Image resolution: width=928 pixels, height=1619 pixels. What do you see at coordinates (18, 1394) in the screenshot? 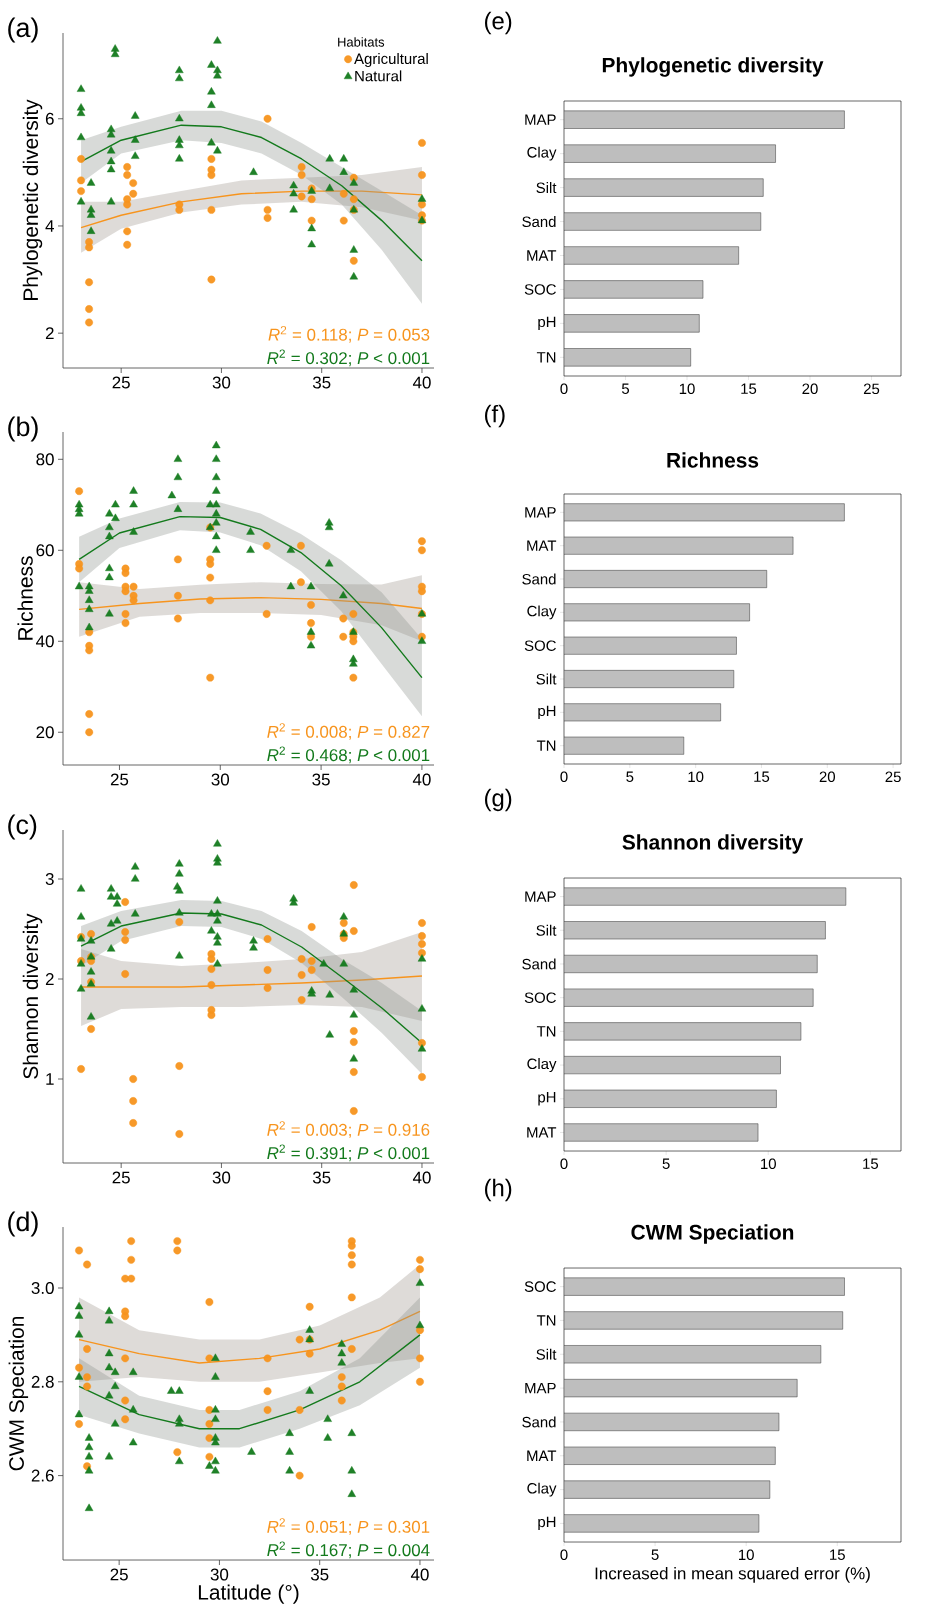
I see `y-axis-title: CWM Speciation` at bounding box center [18, 1394].